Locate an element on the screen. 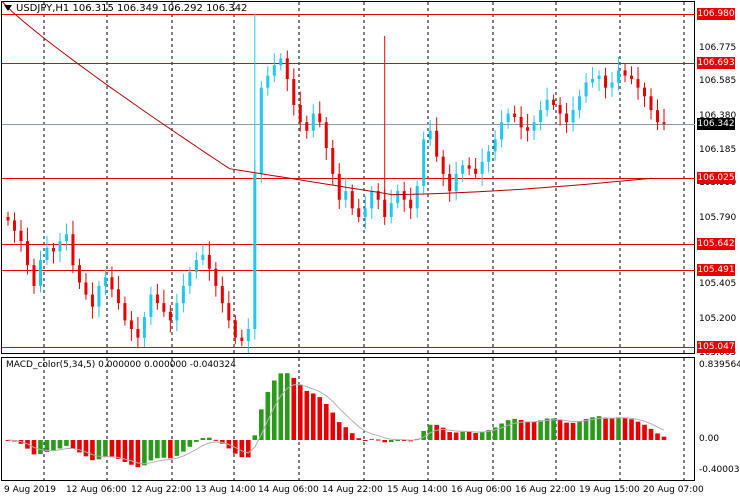 This screenshot has height=500, width=740. time-tick-label: 9 Aug 2019 is located at coordinates (30, 490).